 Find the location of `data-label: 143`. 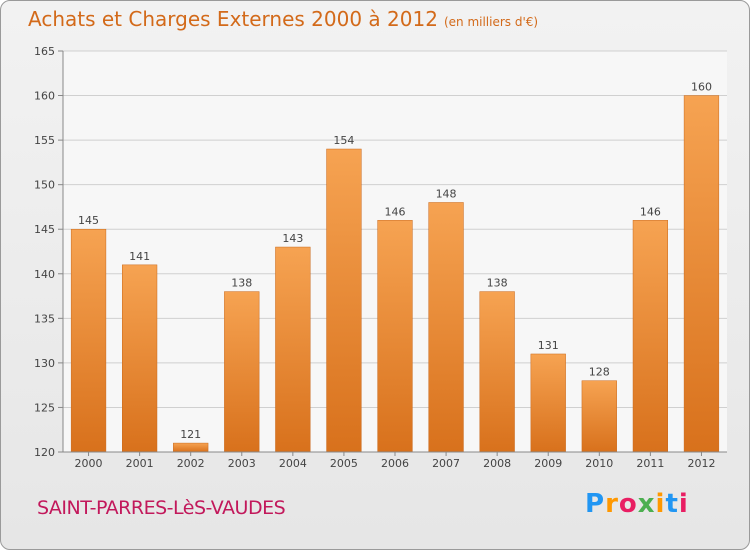

data-label: 143 is located at coordinates (292, 238).